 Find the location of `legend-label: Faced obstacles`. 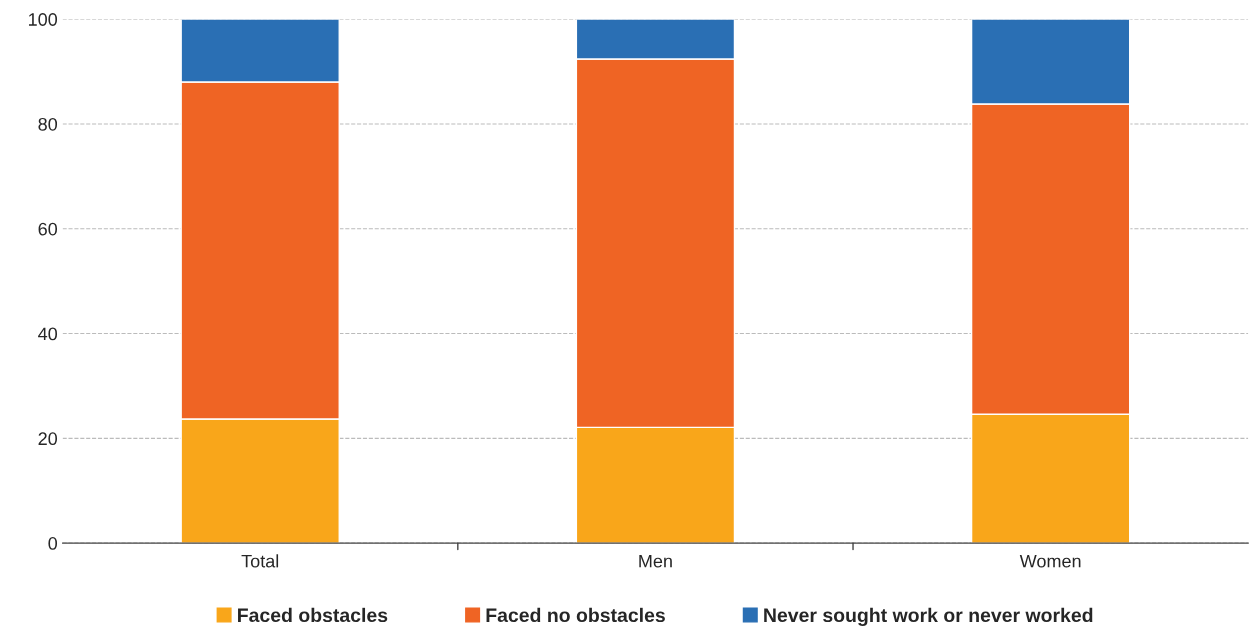

legend-label: Faced obstacles is located at coordinates (313, 615).